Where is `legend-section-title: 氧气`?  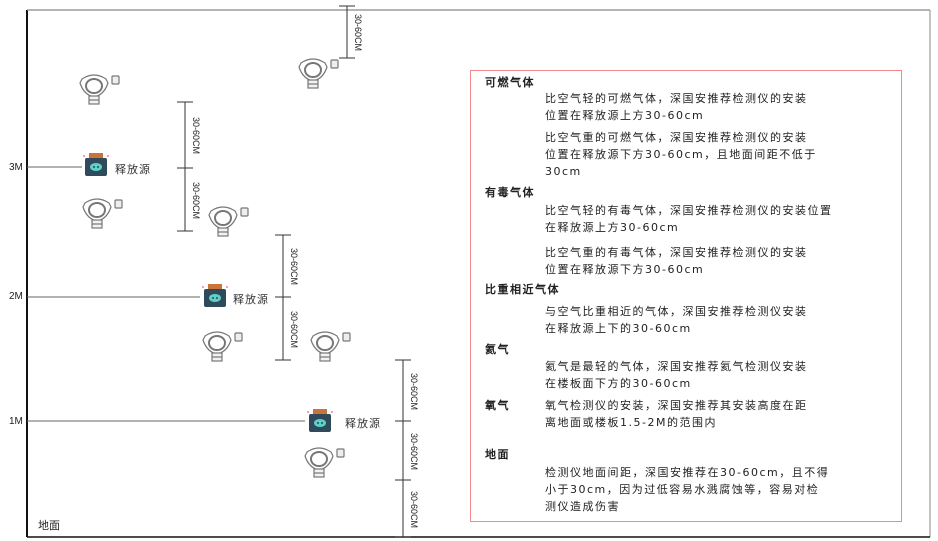
legend-section-title: 氧气 is located at coordinates (497, 405).